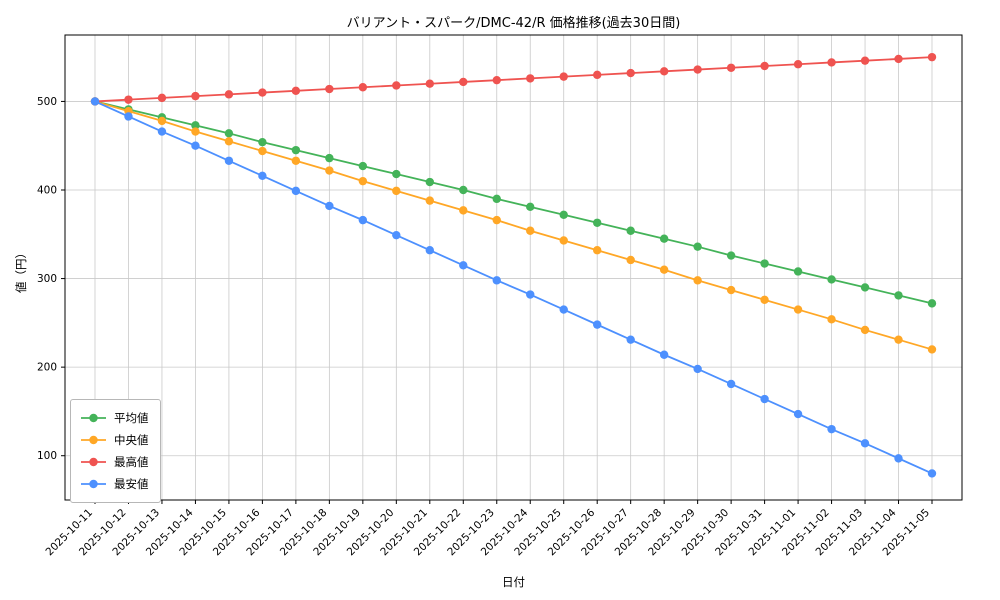 The image size is (1000, 600). What do you see at coordinates (513, 582) in the screenshot?
I see `x-axis-label: 日付` at bounding box center [513, 582].